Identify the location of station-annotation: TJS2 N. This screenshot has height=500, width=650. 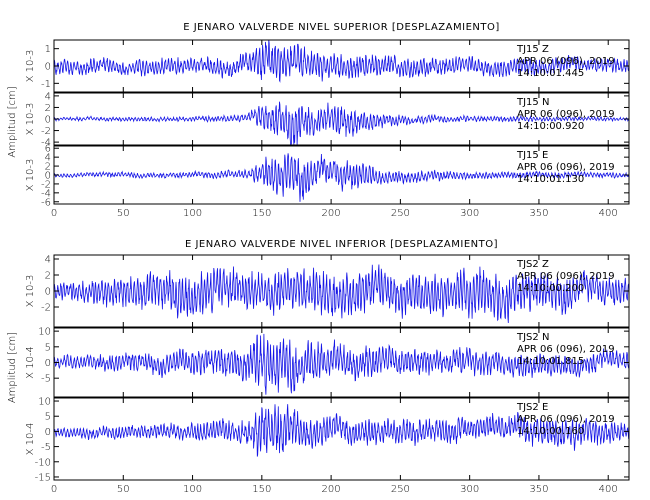
(532, 337).